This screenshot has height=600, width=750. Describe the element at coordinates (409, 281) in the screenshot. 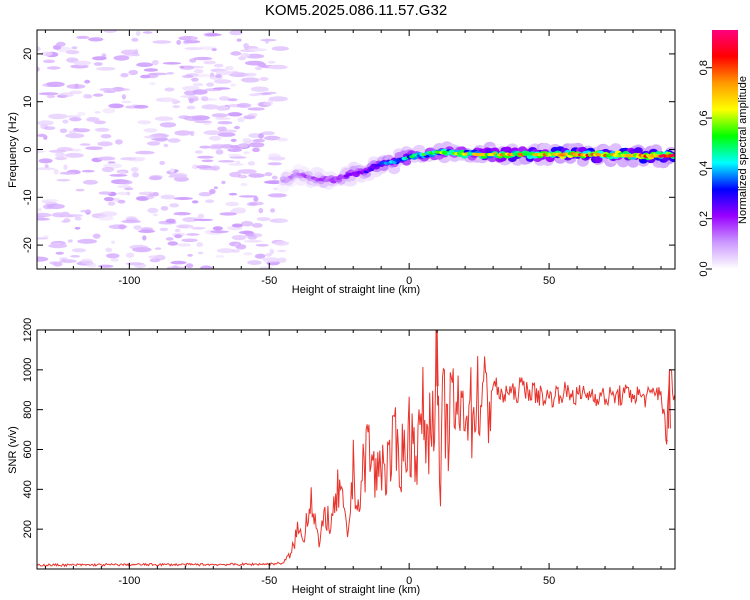

I see `spectrogram-x-tick-label: 0` at that location.